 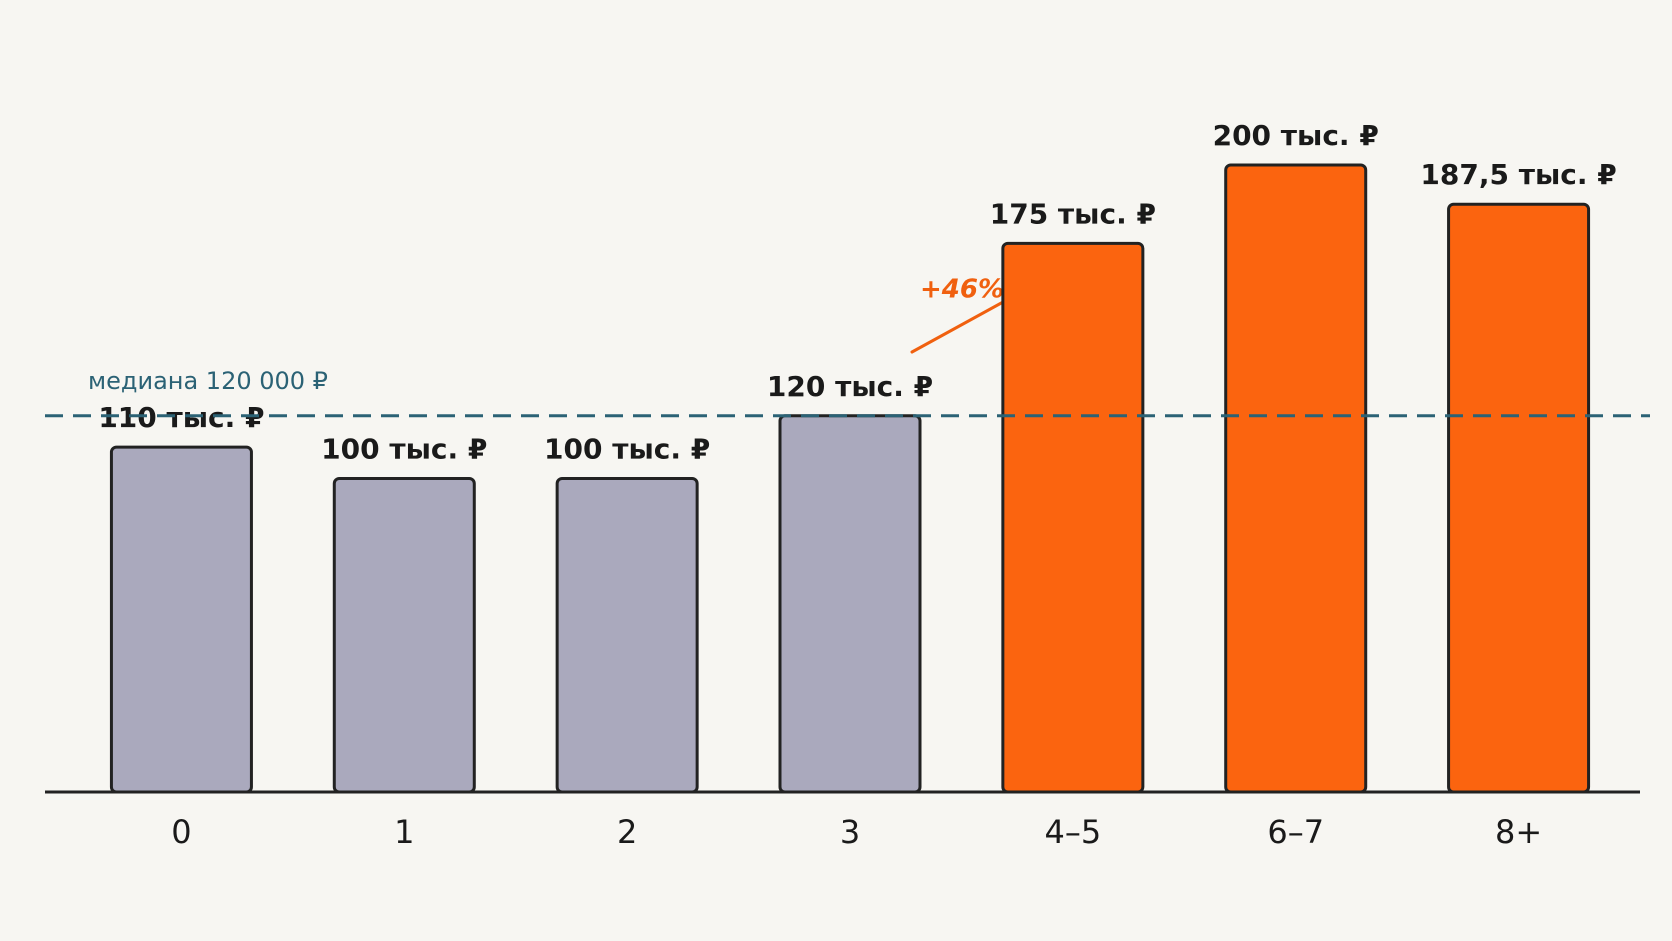 I want to click on annotation-label: +46%, so click(x=962, y=290).